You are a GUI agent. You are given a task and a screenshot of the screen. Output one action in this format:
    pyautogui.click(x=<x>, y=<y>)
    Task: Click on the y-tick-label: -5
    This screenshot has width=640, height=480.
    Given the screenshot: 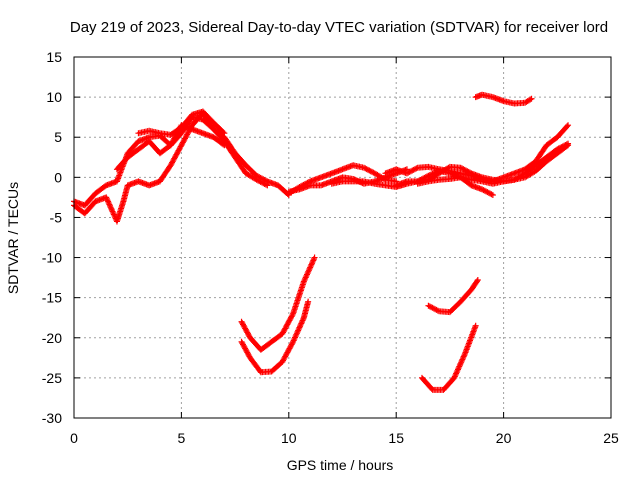 What is the action you would take?
    pyautogui.click(x=56, y=217)
    